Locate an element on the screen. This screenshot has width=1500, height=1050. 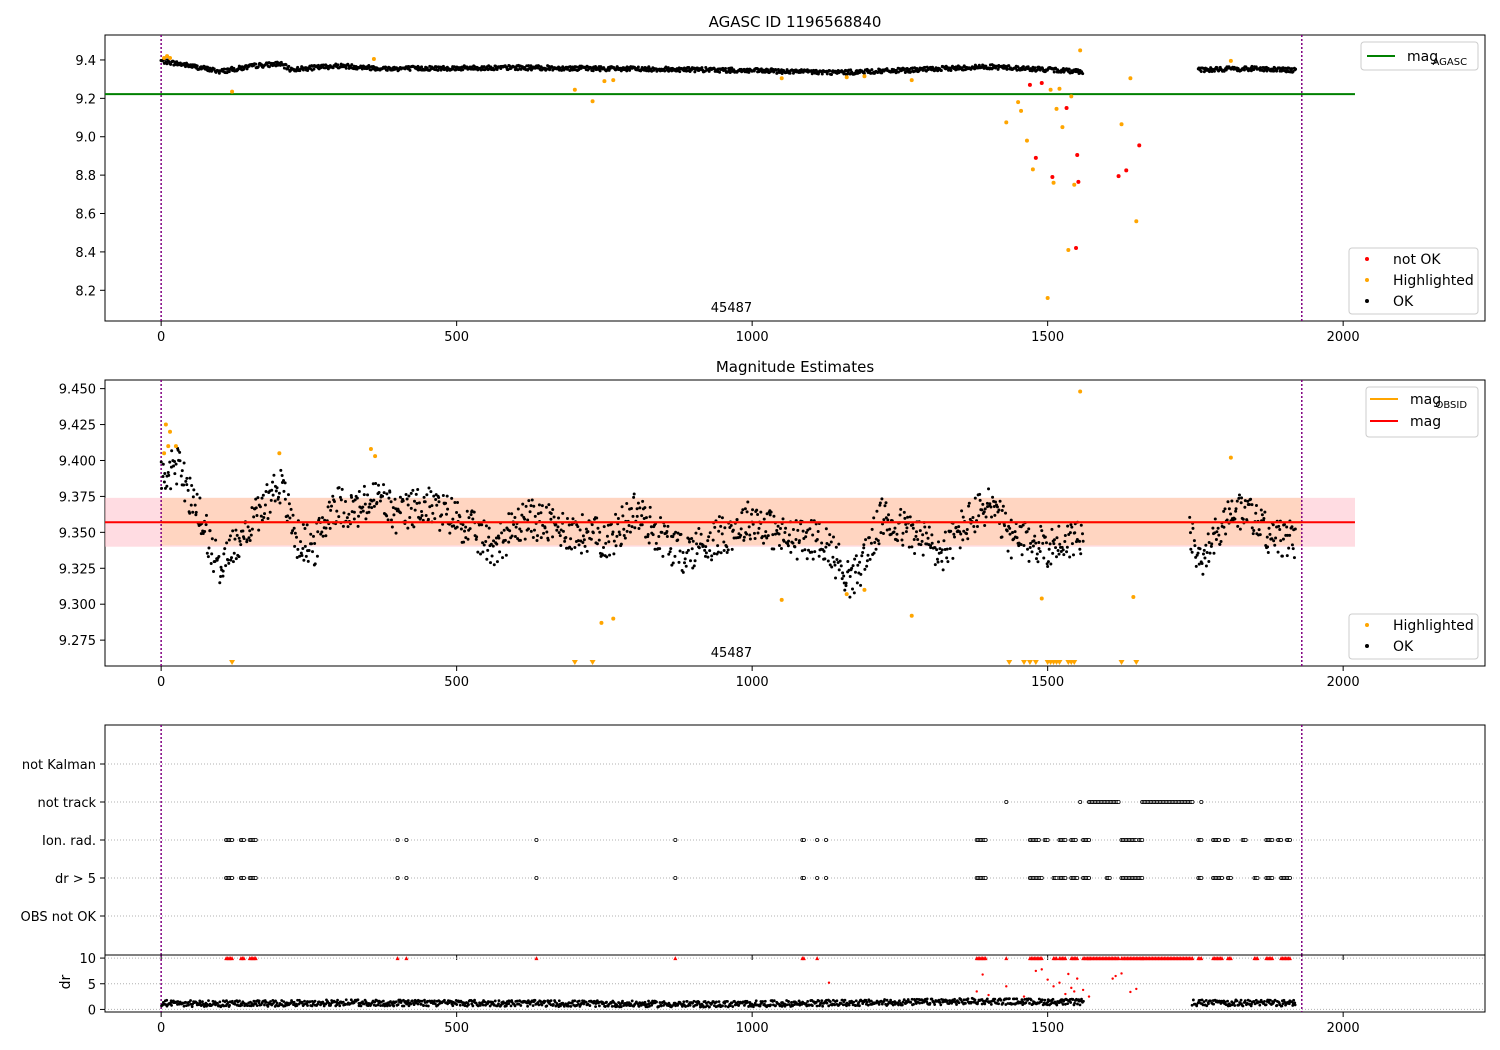
flag-point is located at coordinates (1047, 840).